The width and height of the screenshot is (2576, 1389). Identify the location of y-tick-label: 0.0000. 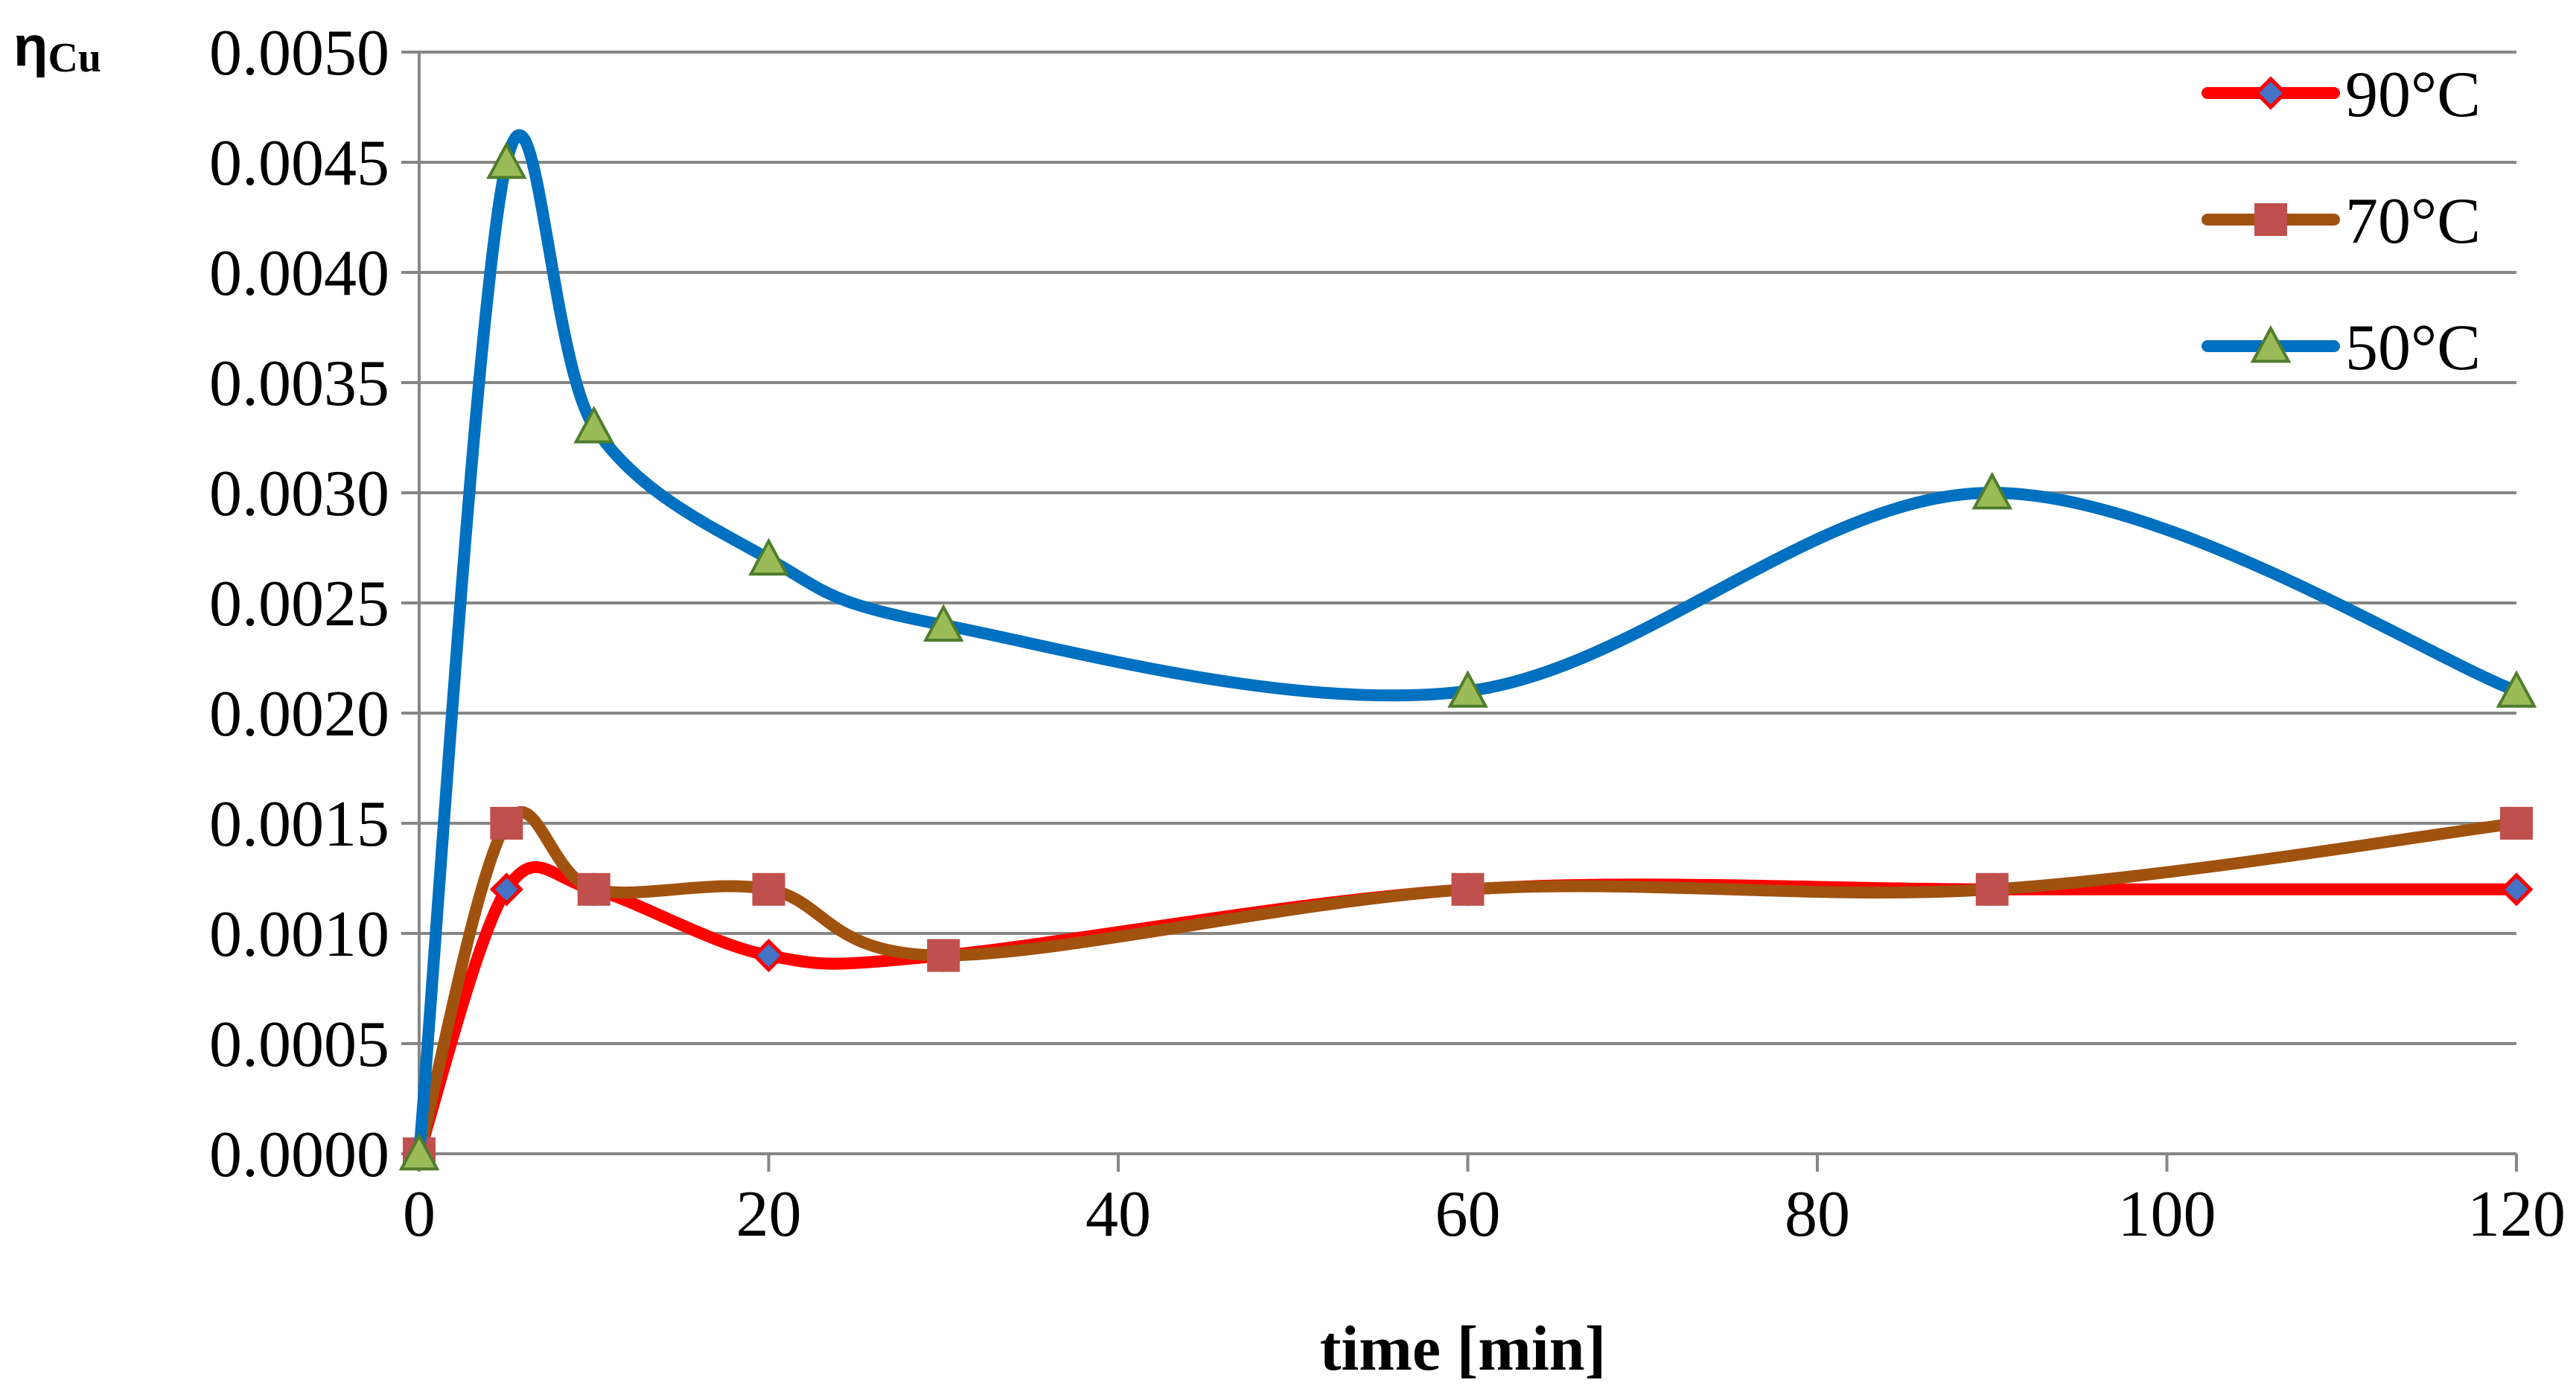
(299, 1155).